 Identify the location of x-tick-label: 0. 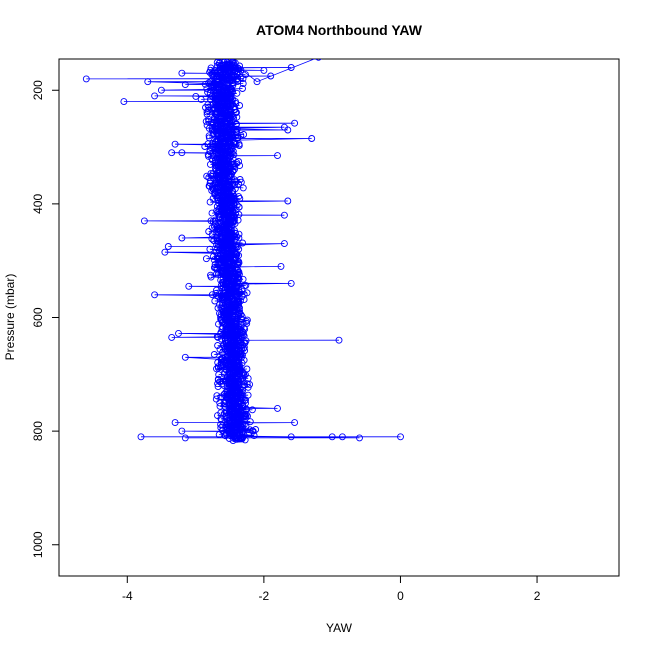
(400, 596).